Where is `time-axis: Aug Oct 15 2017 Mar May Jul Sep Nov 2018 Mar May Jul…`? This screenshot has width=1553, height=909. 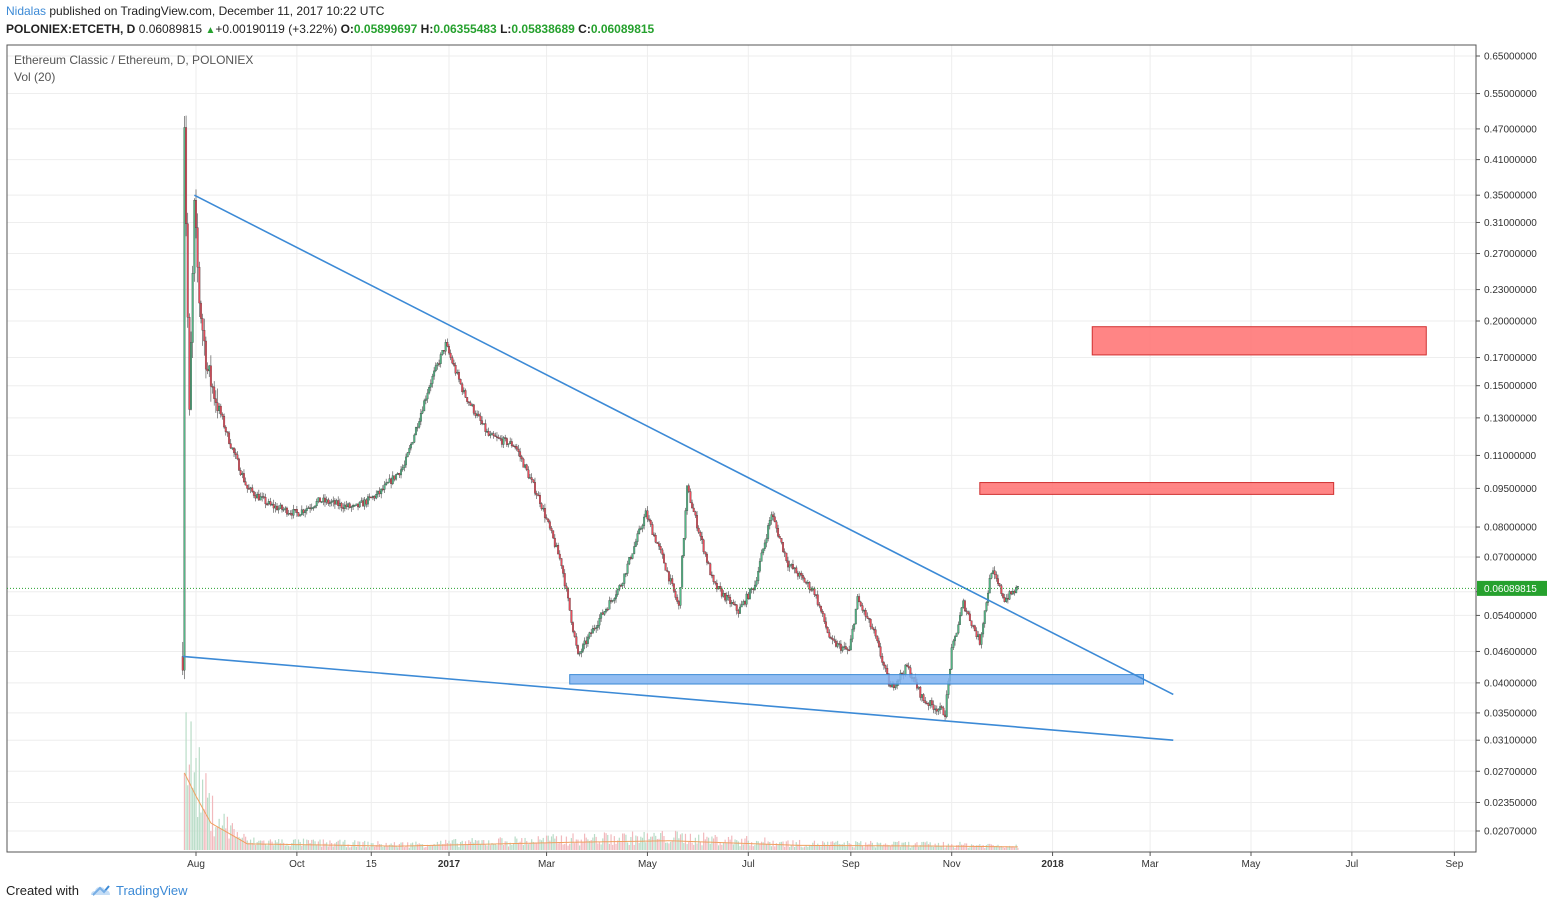 time-axis: Aug Oct 15 2017 Mar May Jul Sep Nov 2018 Mar May Jul… is located at coordinates (825, 861).